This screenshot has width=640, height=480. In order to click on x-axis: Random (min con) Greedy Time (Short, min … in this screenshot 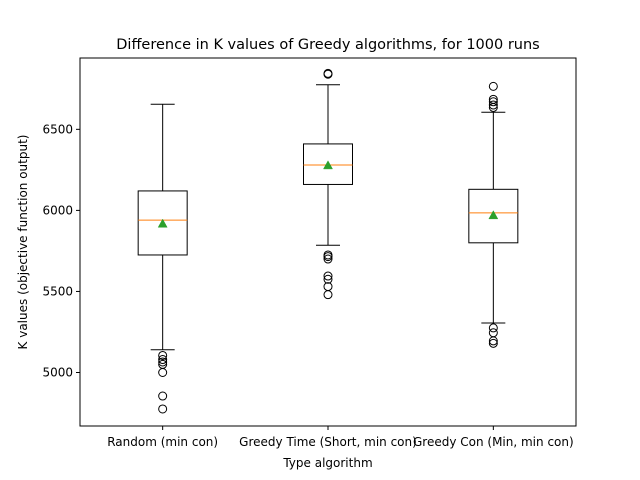, I will do `click(340, 437)`.